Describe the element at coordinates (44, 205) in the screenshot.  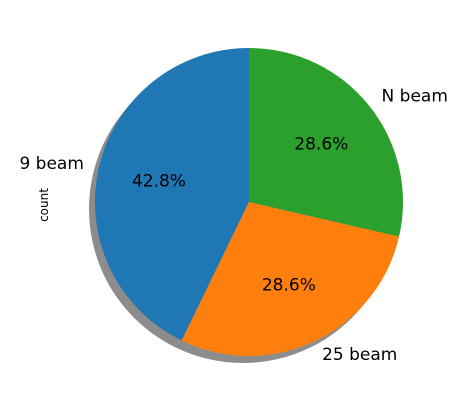
I see `y-axis-label: count` at that location.